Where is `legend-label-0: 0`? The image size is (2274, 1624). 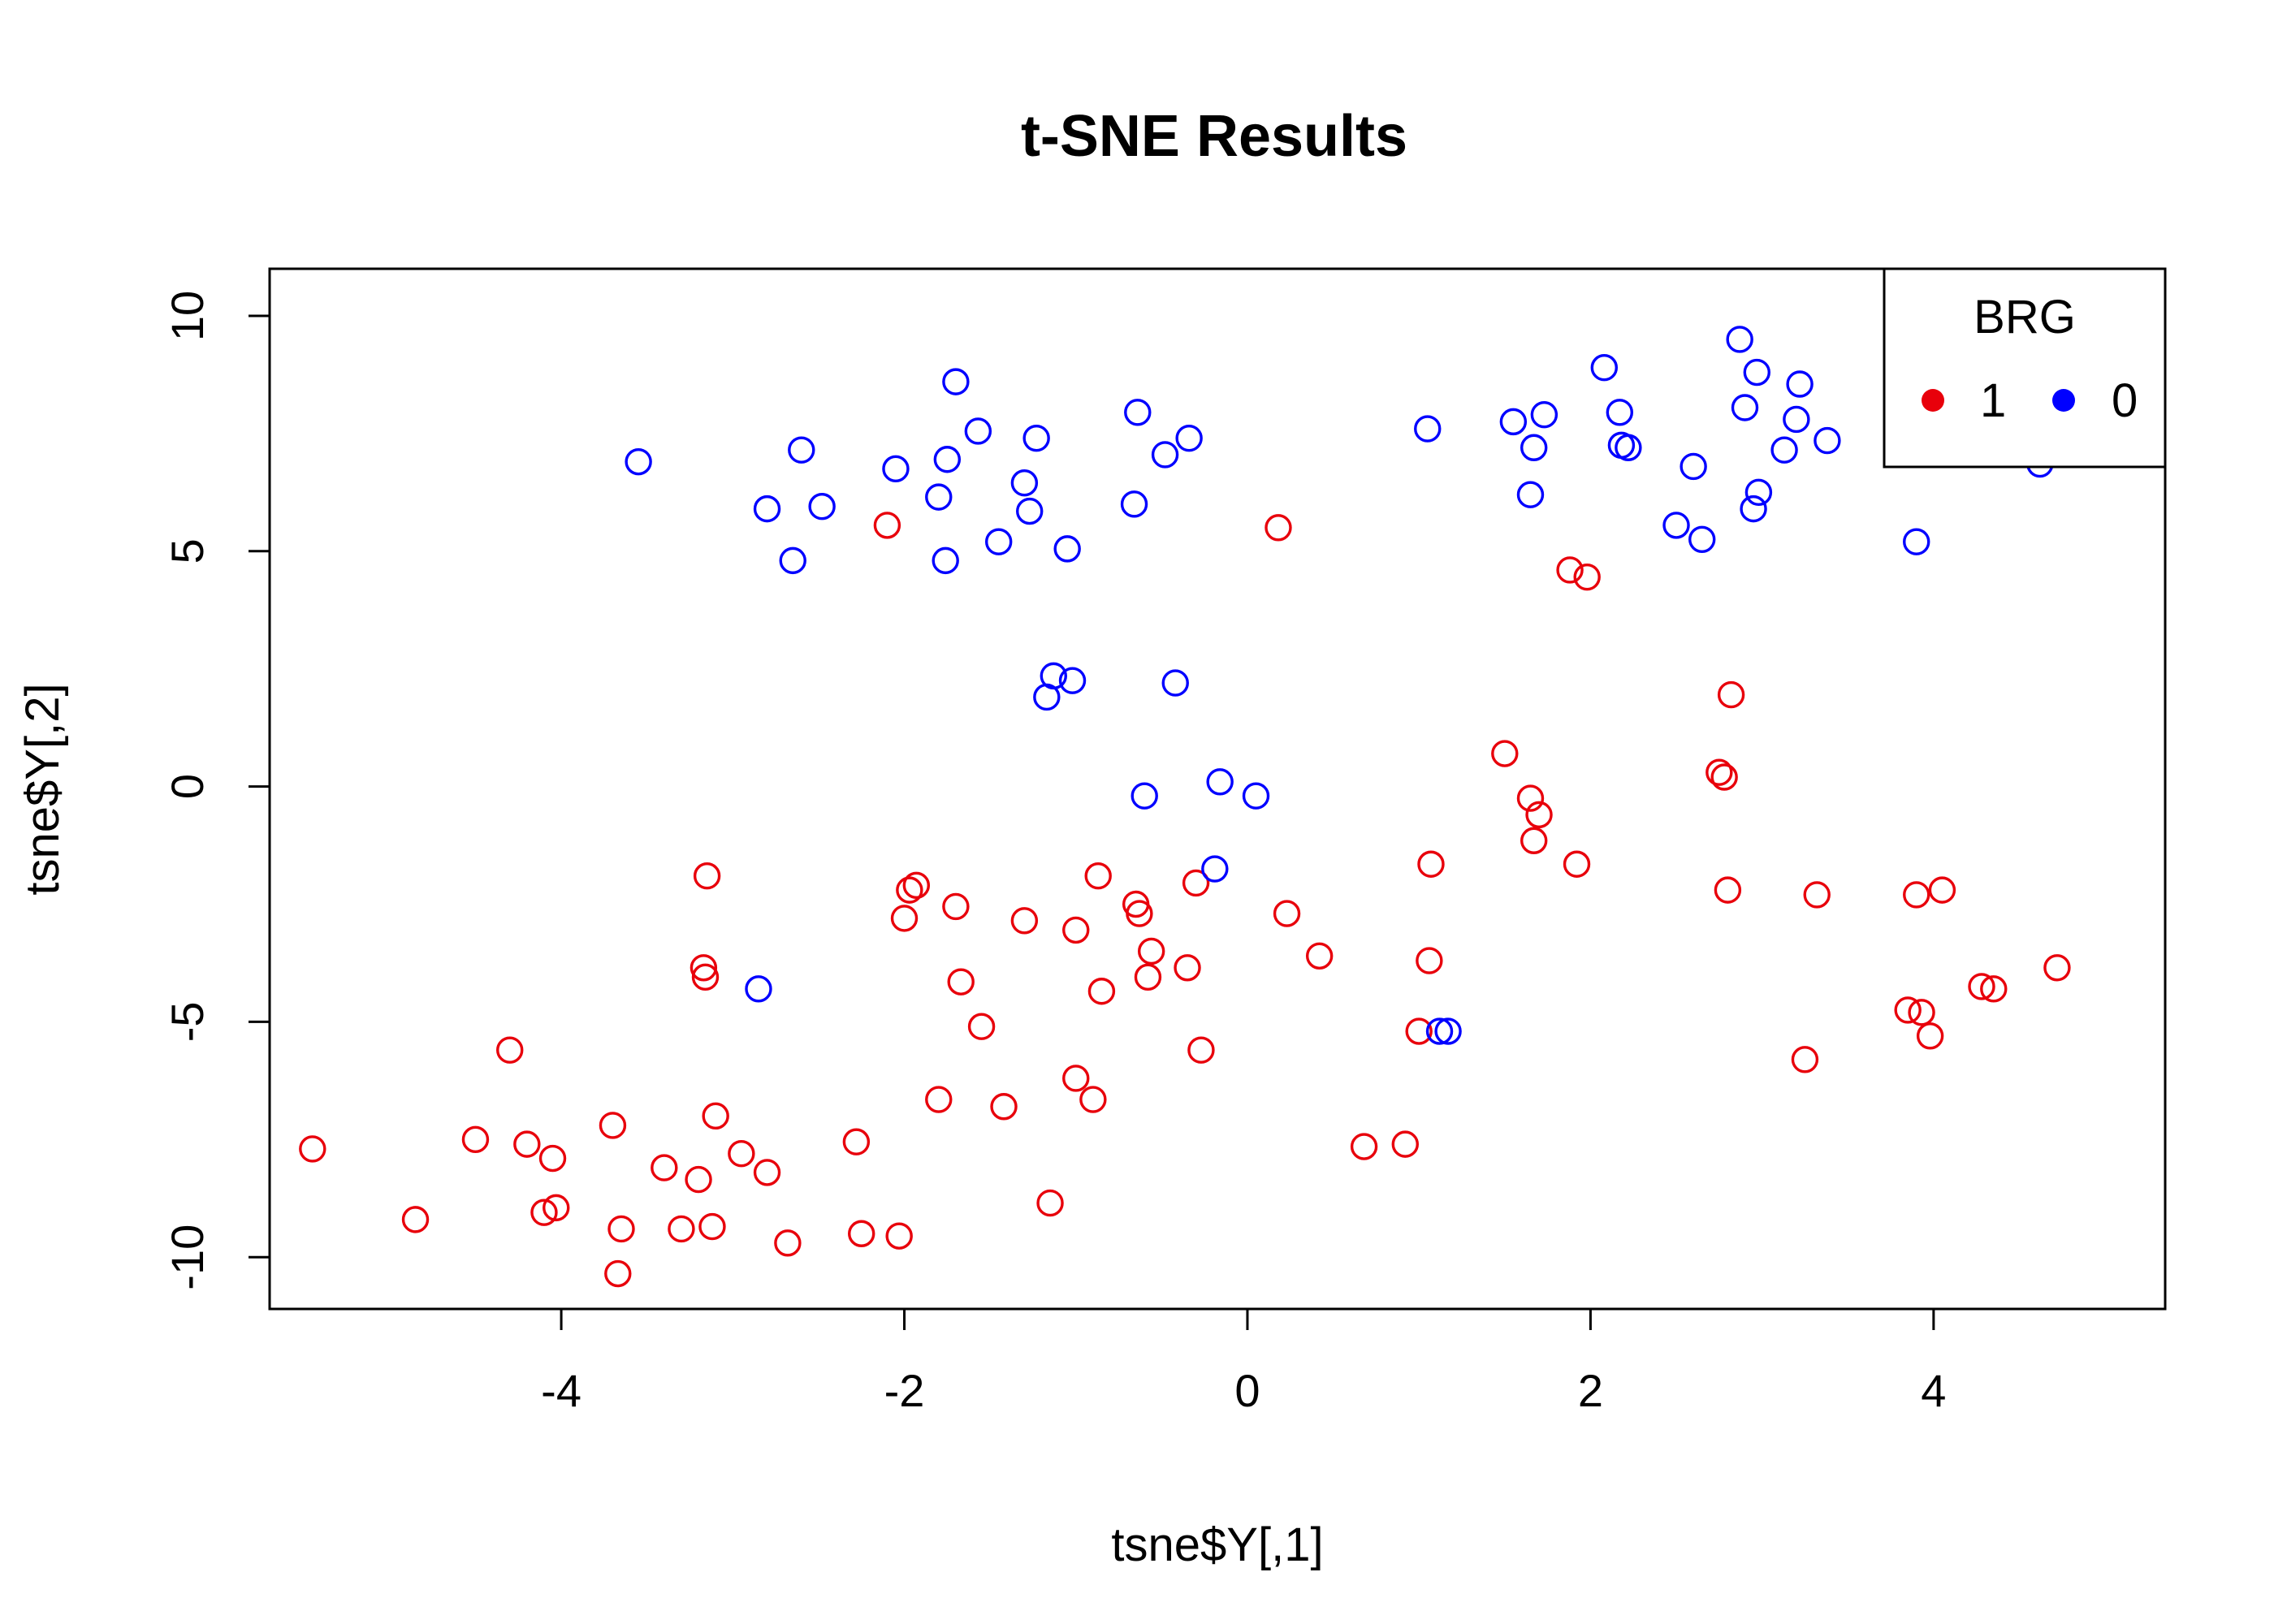 legend-label-0: 0 is located at coordinates (2125, 401).